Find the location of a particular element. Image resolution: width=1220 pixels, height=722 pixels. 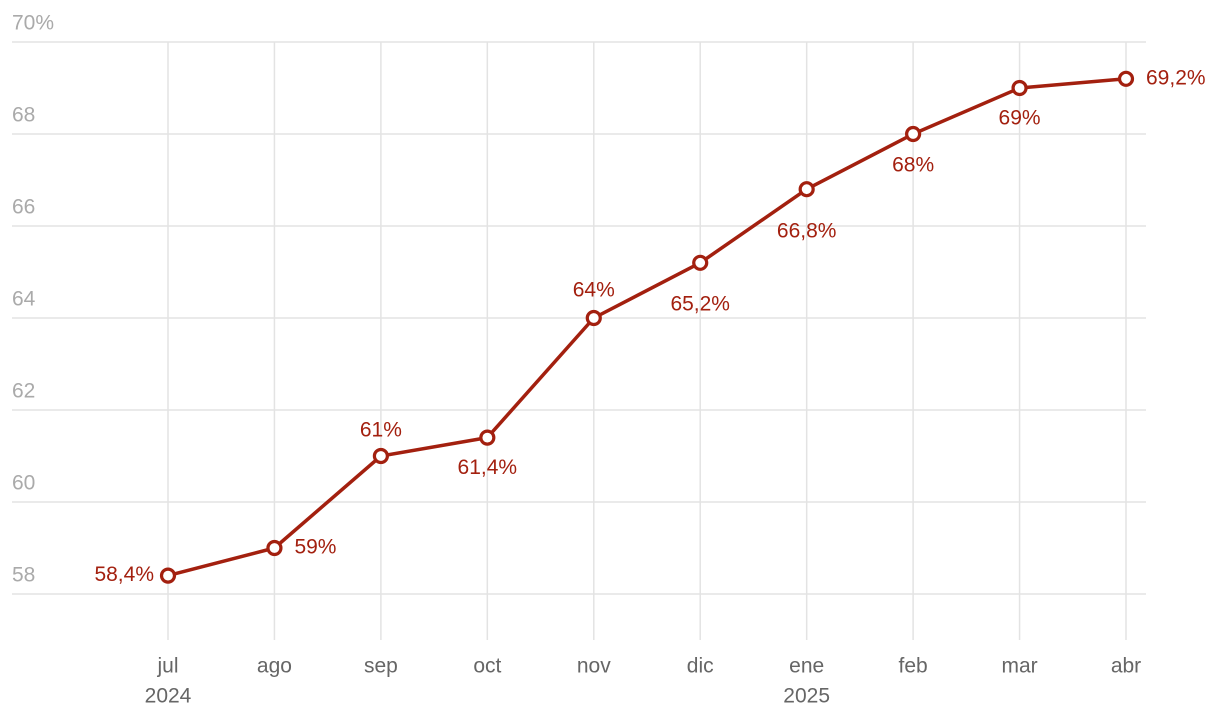

y-tick-label: 62 is located at coordinates (23, 391).